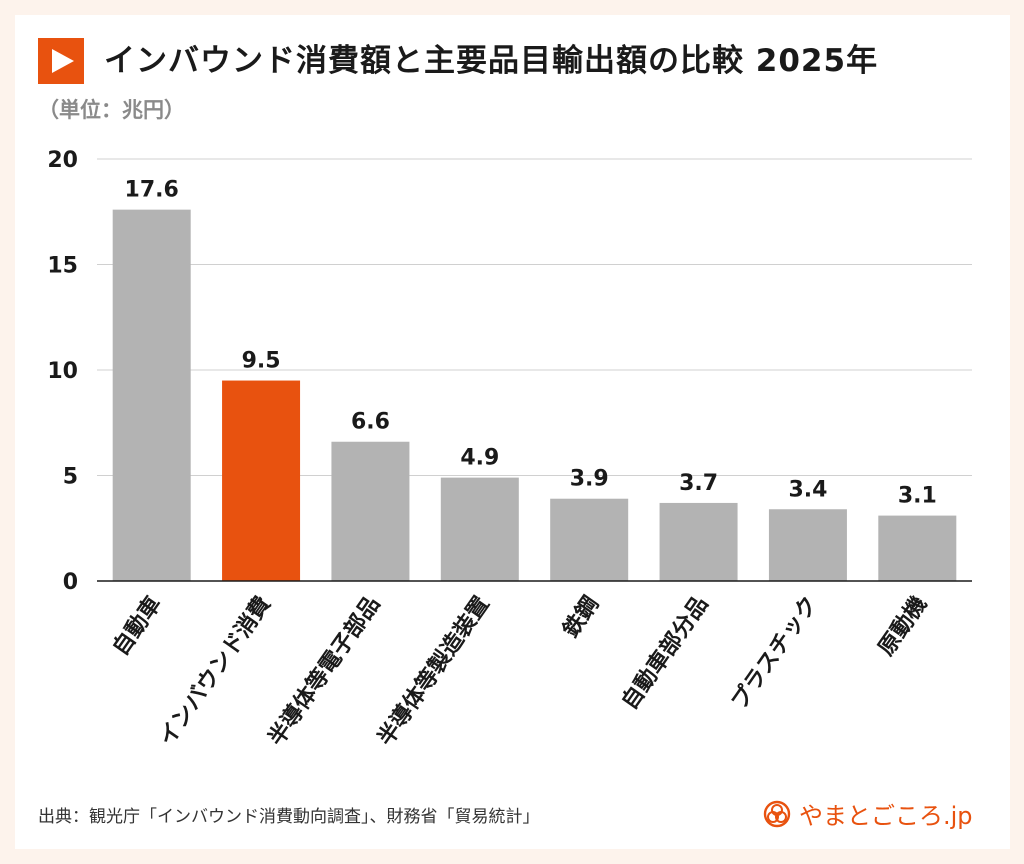  Describe the element at coordinates (61, 61) in the screenshot. I see `play-icon` at that location.